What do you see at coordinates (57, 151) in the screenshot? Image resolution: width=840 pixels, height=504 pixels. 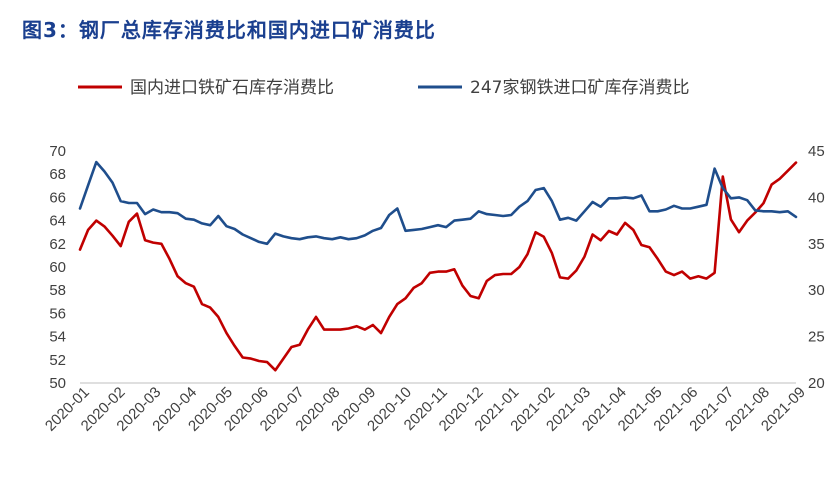 I see `left-y-tick-label: 70` at bounding box center [57, 151].